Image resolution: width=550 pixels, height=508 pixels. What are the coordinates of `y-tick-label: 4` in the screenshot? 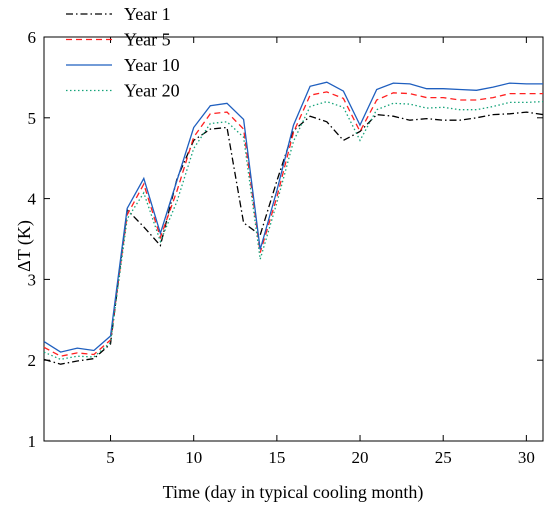 It's located at (32, 199).